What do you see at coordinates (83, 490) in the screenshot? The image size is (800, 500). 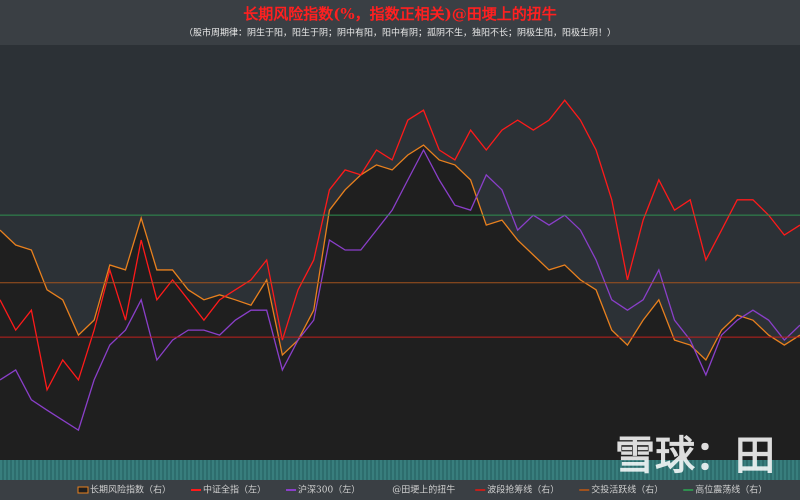 I see `legend-swatch` at bounding box center [83, 490].